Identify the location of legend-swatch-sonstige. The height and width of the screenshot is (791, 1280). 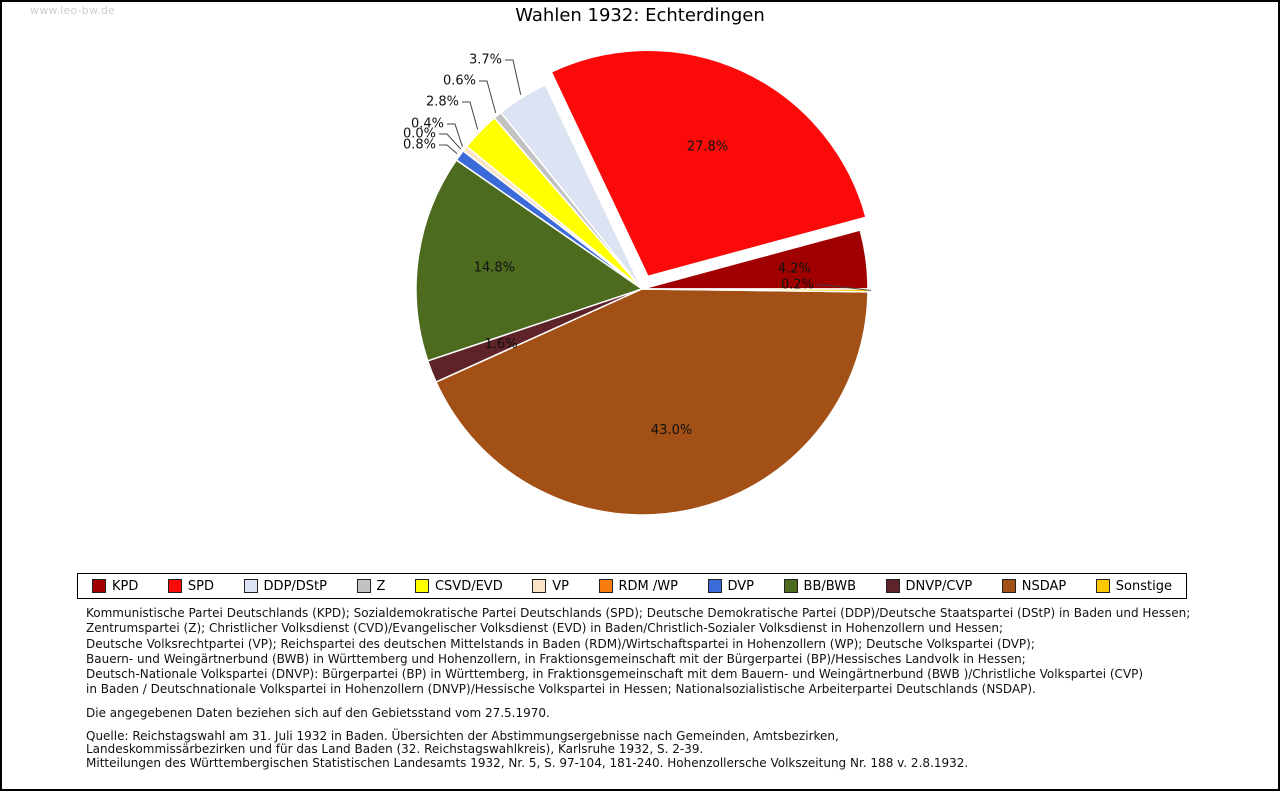
(1102, 586).